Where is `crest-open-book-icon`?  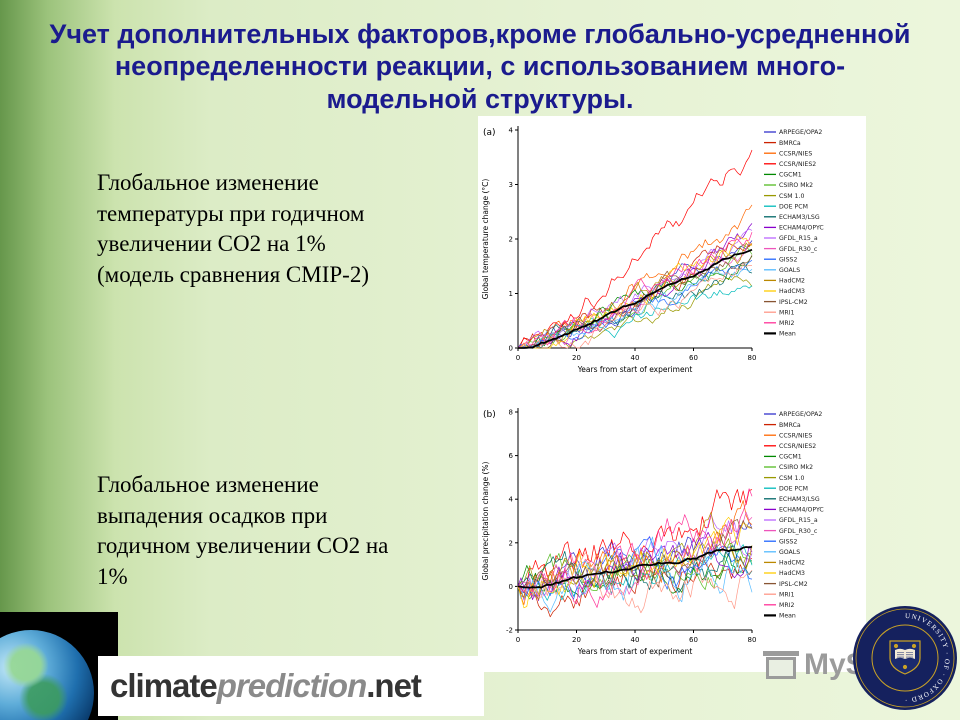 crest-open-book-icon is located at coordinates (905, 653).